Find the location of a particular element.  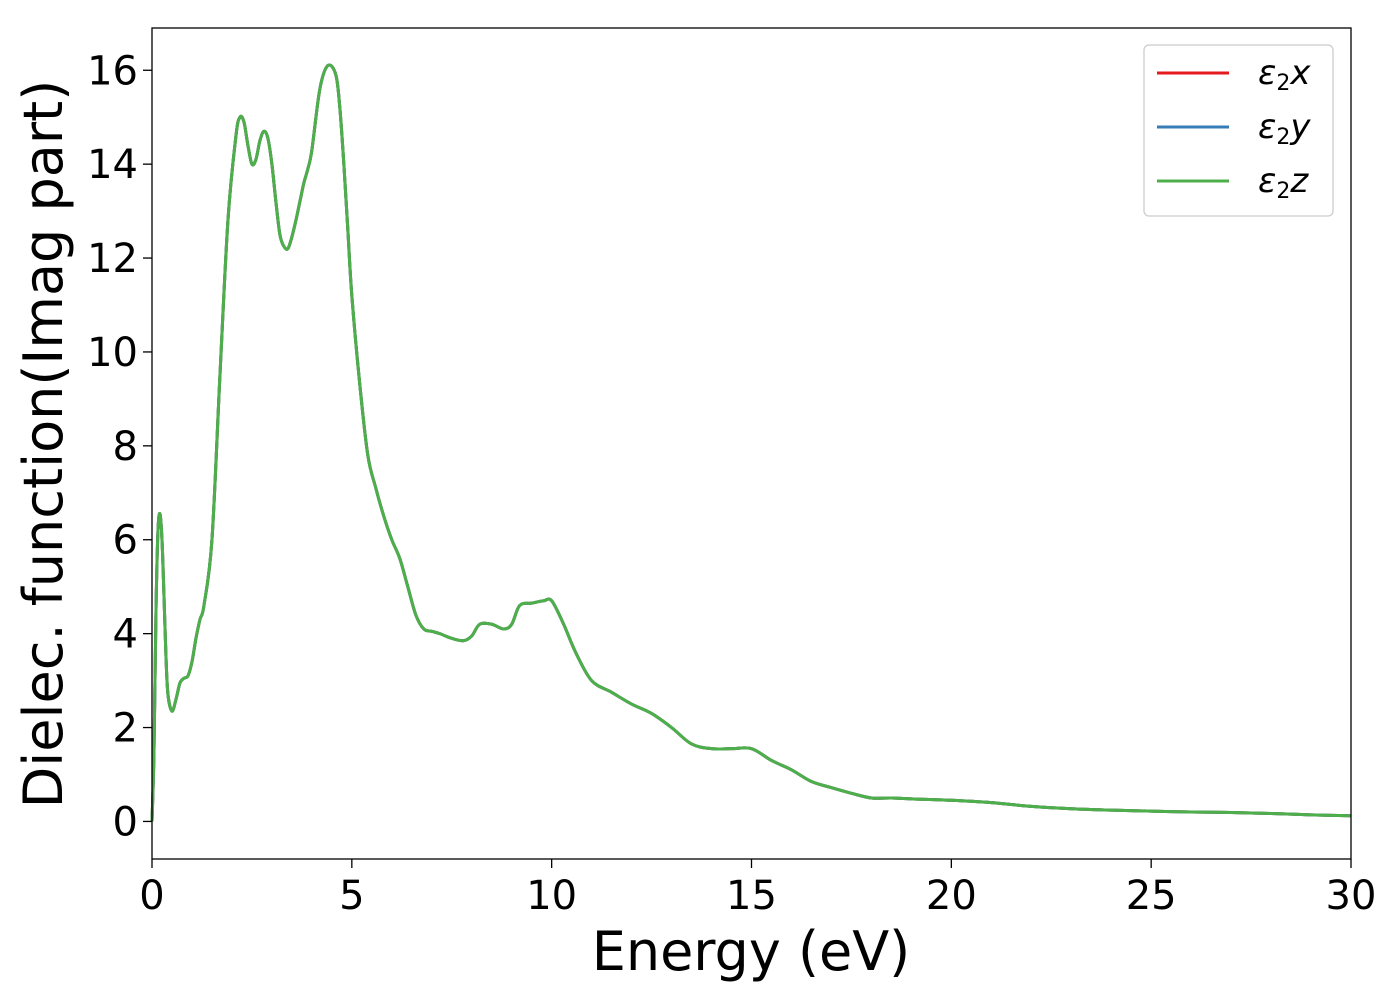

y-tick-label: 2 is located at coordinates (125, 729).